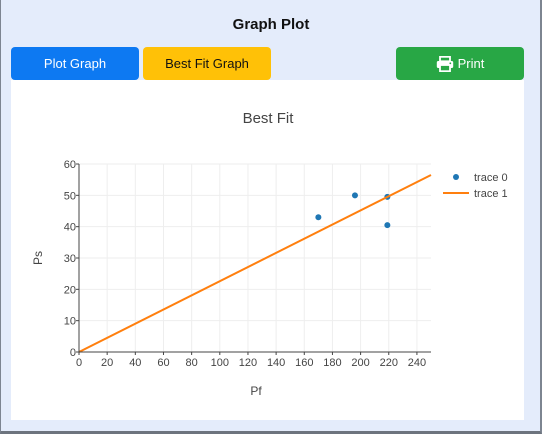 Image resolution: width=542 pixels, height=434 pixels. I want to click on page-title: Graph Plot, so click(271, 24).